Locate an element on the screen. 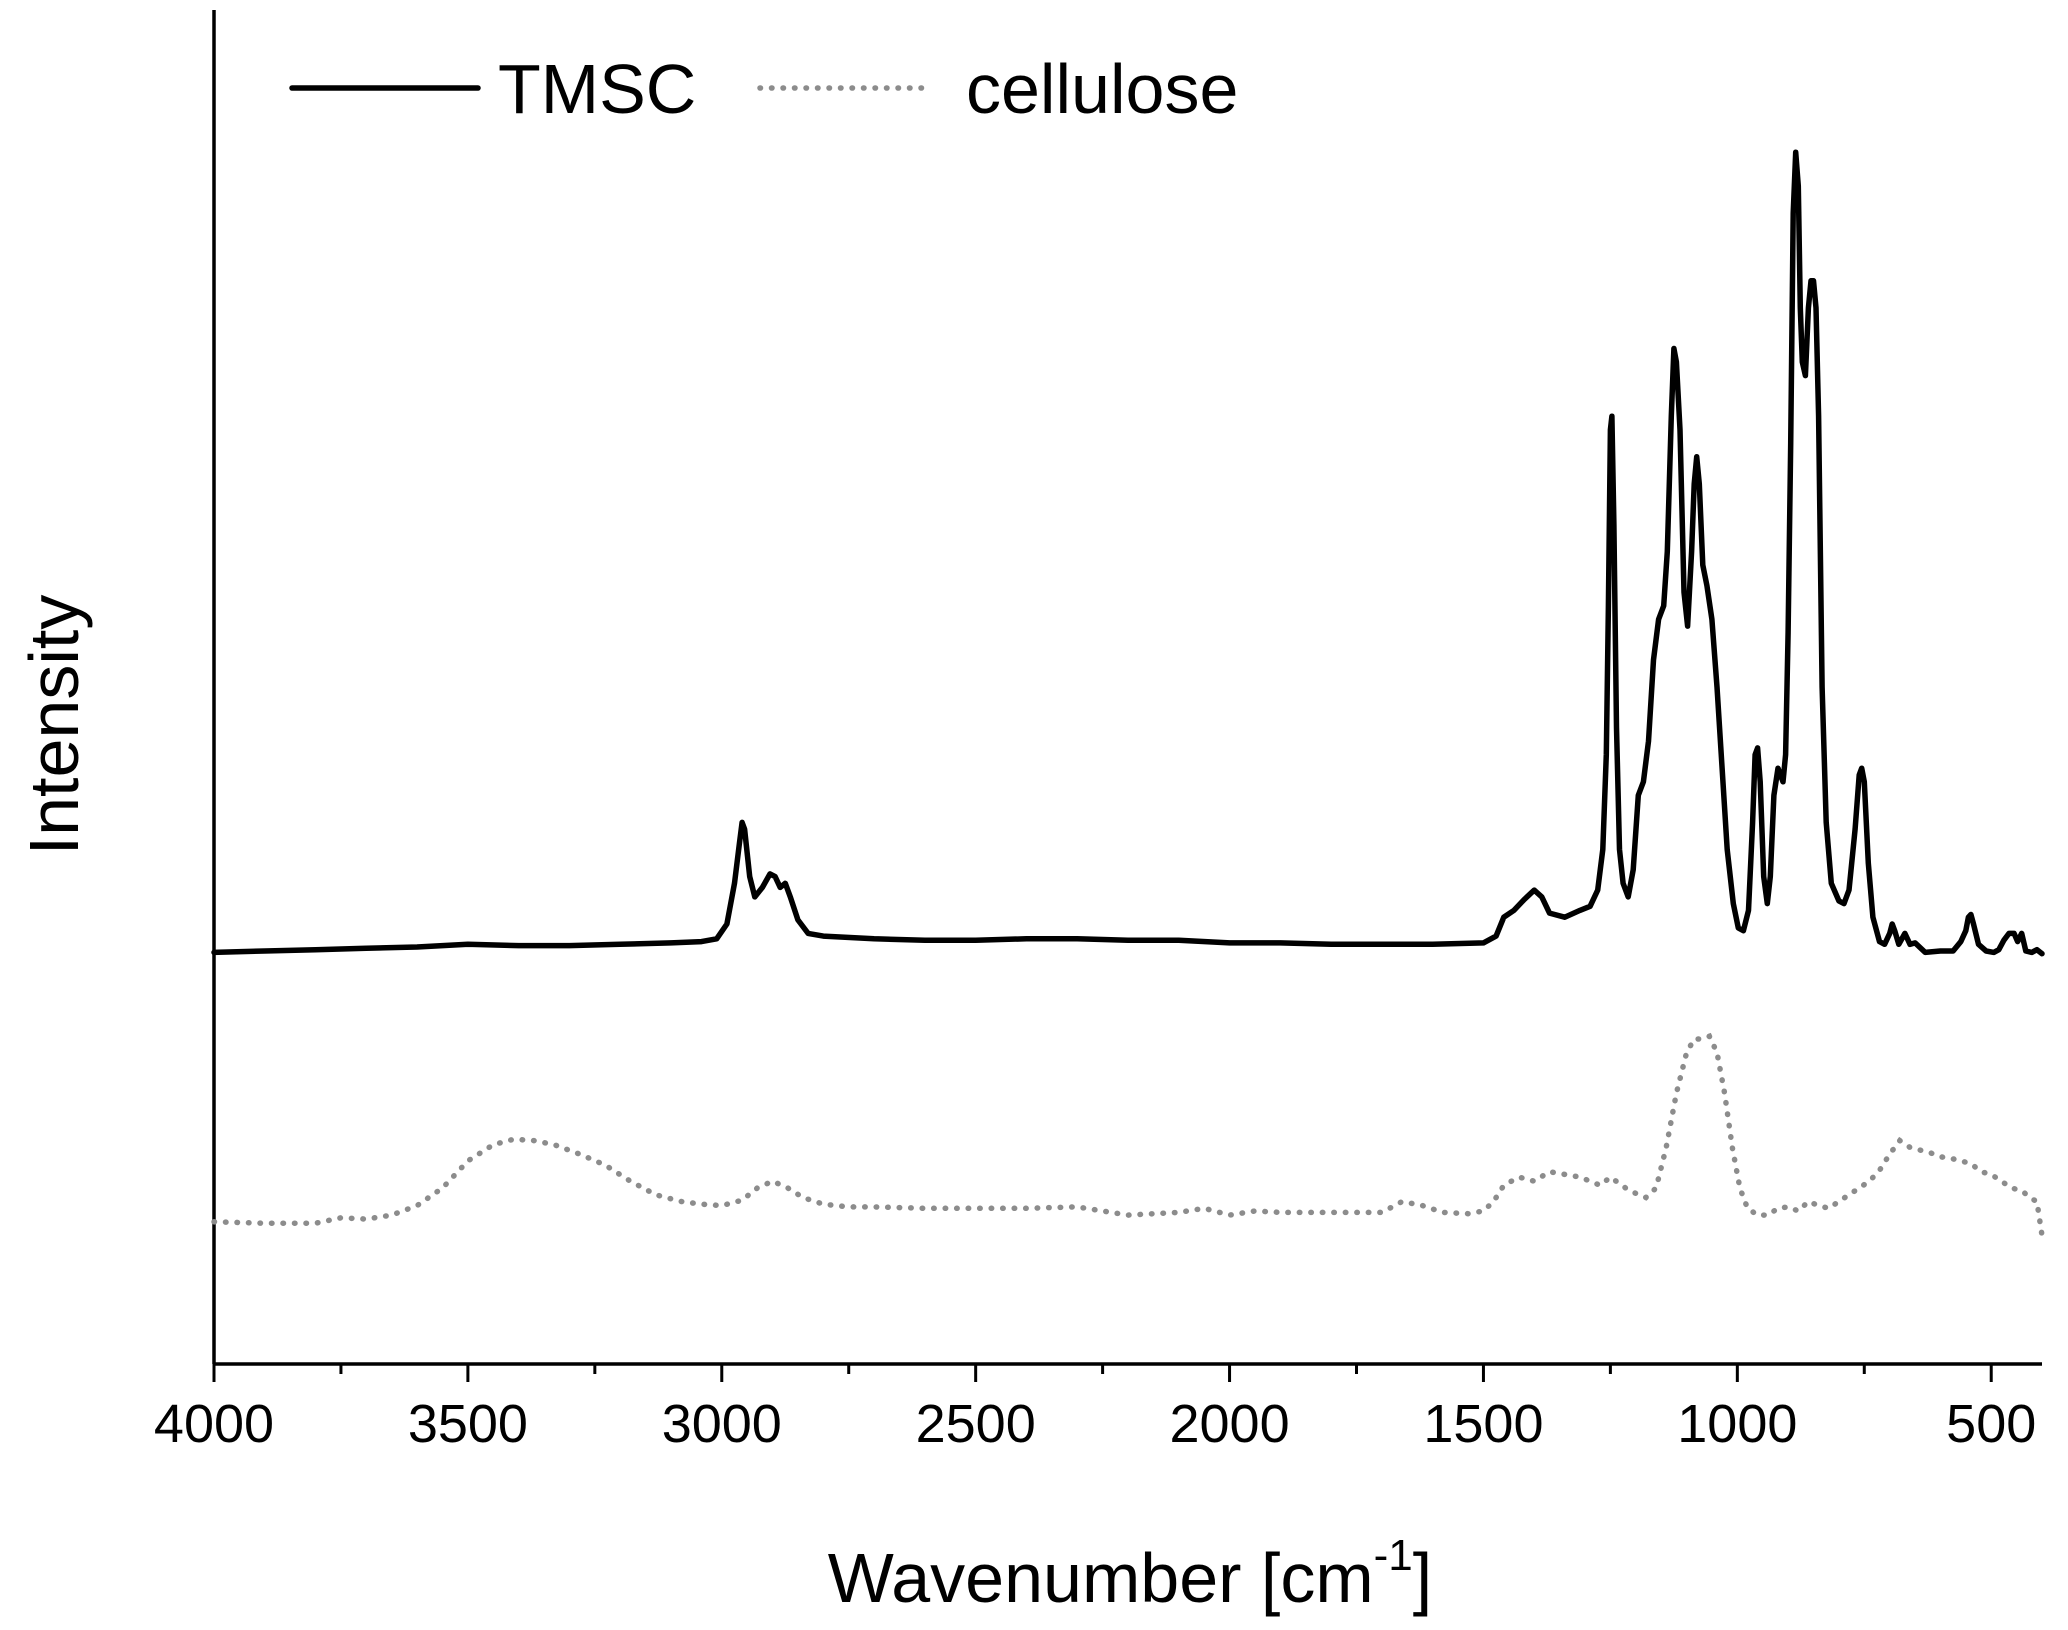 The width and height of the screenshot is (2068, 1630). x-tick-label-3500: 3500 is located at coordinates (468, 1424).